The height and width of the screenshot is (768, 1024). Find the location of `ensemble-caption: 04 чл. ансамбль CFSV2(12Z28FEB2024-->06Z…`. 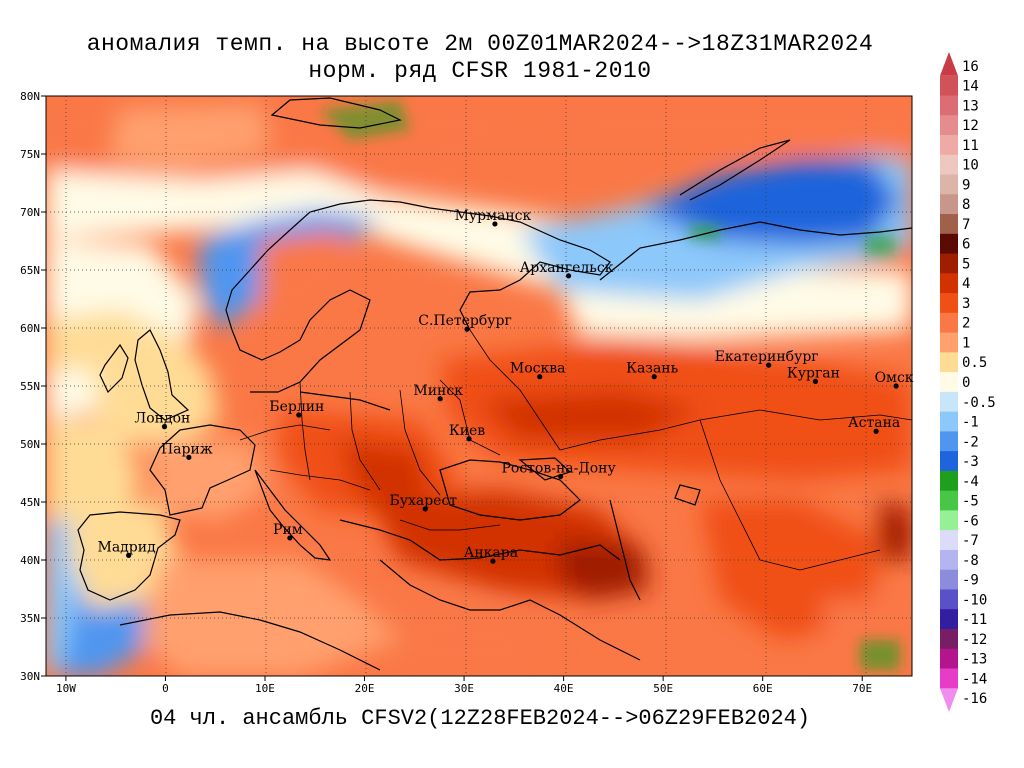

ensemble-caption: 04 чл. ансамбль CFSV2(12Z28FEB2024-->06Z… is located at coordinates (480, 718).